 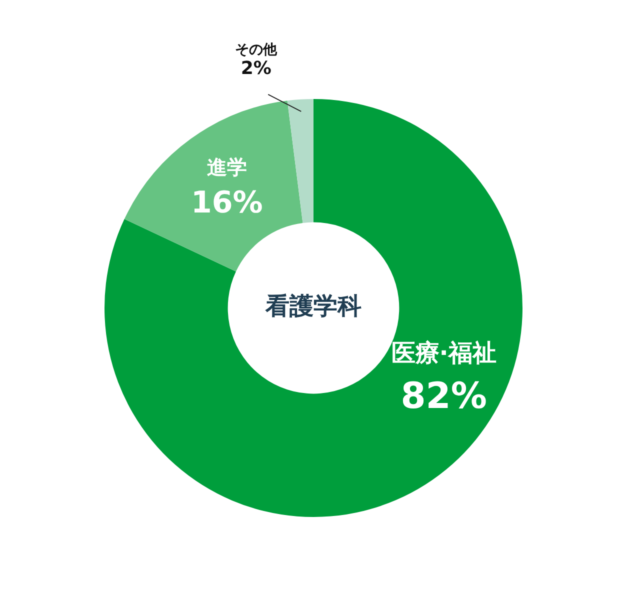 What do you see at coordinates (443, 352) in the screenshot?
I see `slice-label: 医療·福祉` at bounding box center [443, 352].